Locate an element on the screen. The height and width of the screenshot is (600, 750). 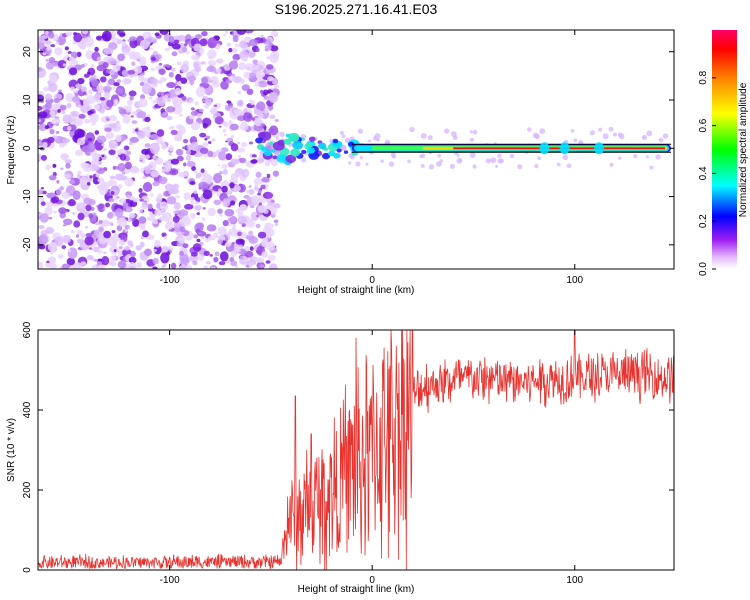
spectrogram-x-label: Height of straight line (km) is located at coordinates (356, 290).